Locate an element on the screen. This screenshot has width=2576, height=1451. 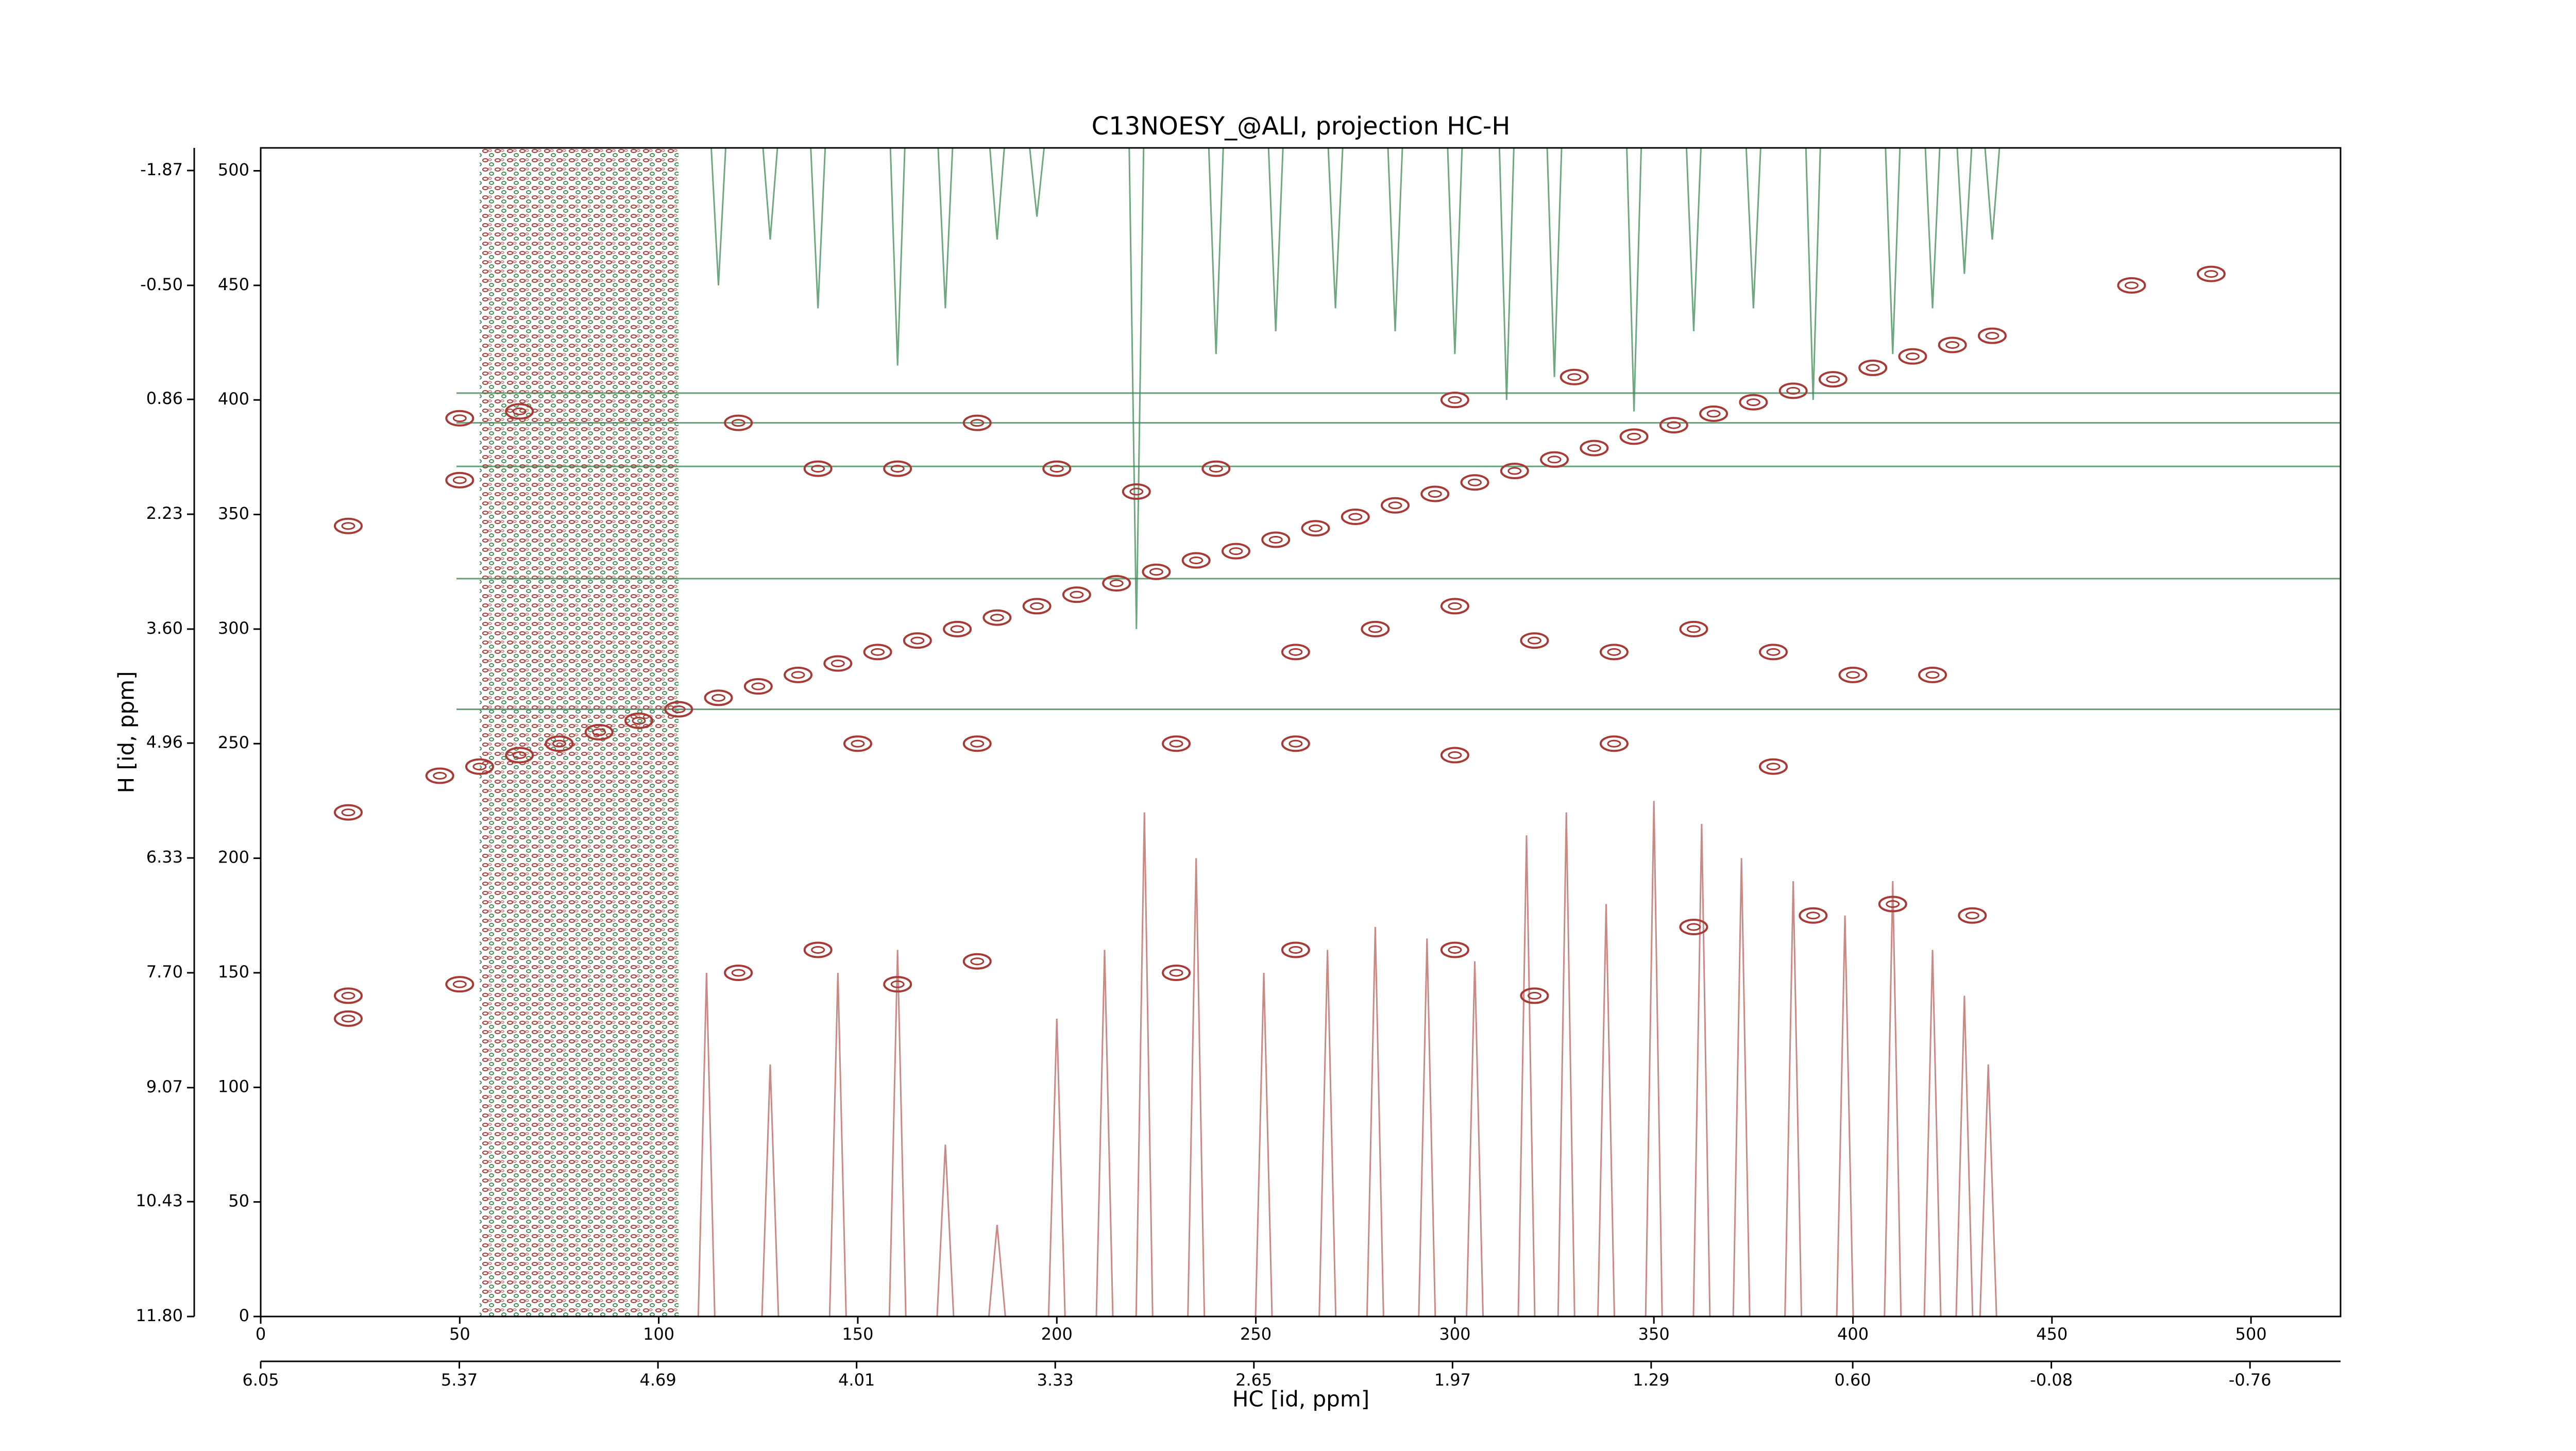
chart-title: C13NOESY_@ALI, projection HC-H is located at coordinates (1301, 126).